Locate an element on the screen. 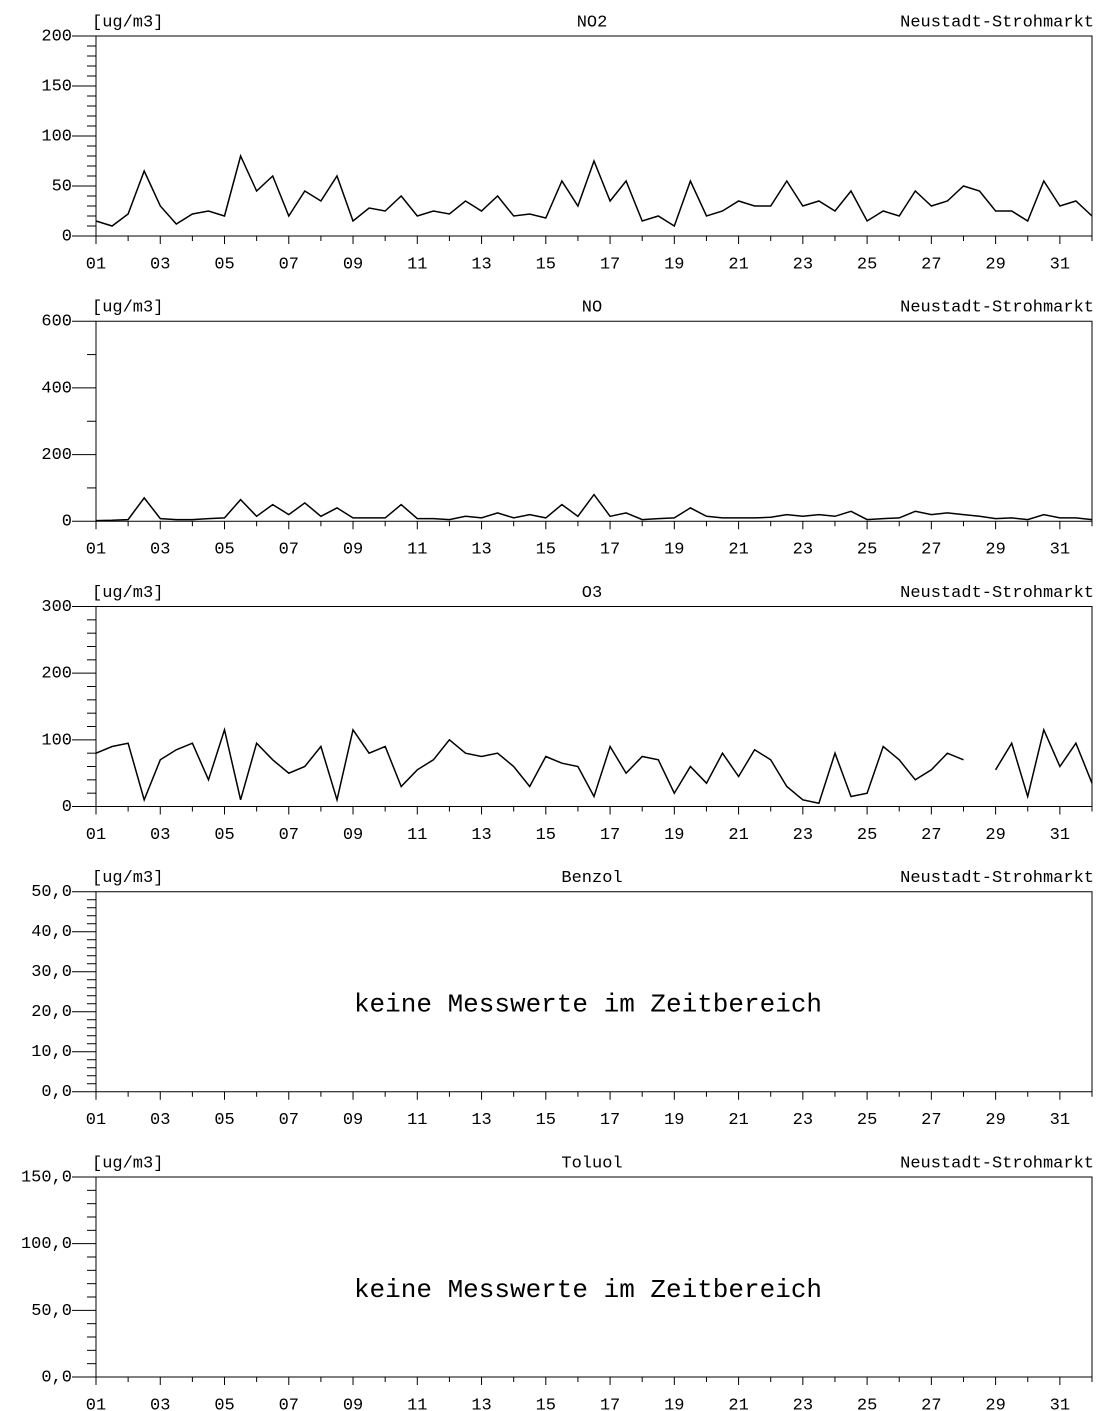 This screenshot has width=1099, height=1411. y-tick-label: 400 is located at coordinates (56, 388).